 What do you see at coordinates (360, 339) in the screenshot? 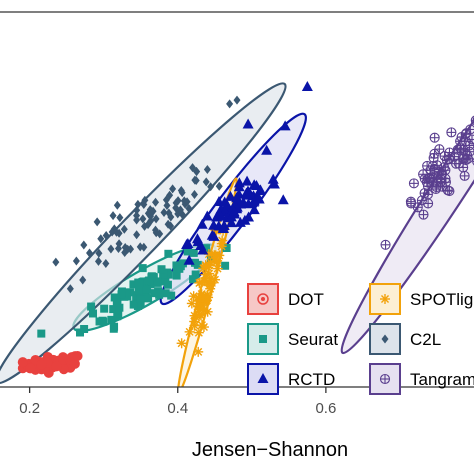
I see `legend: DOT Seurat RCTD SPOTlight C2L Tangram` at bounding box center [360, 339].